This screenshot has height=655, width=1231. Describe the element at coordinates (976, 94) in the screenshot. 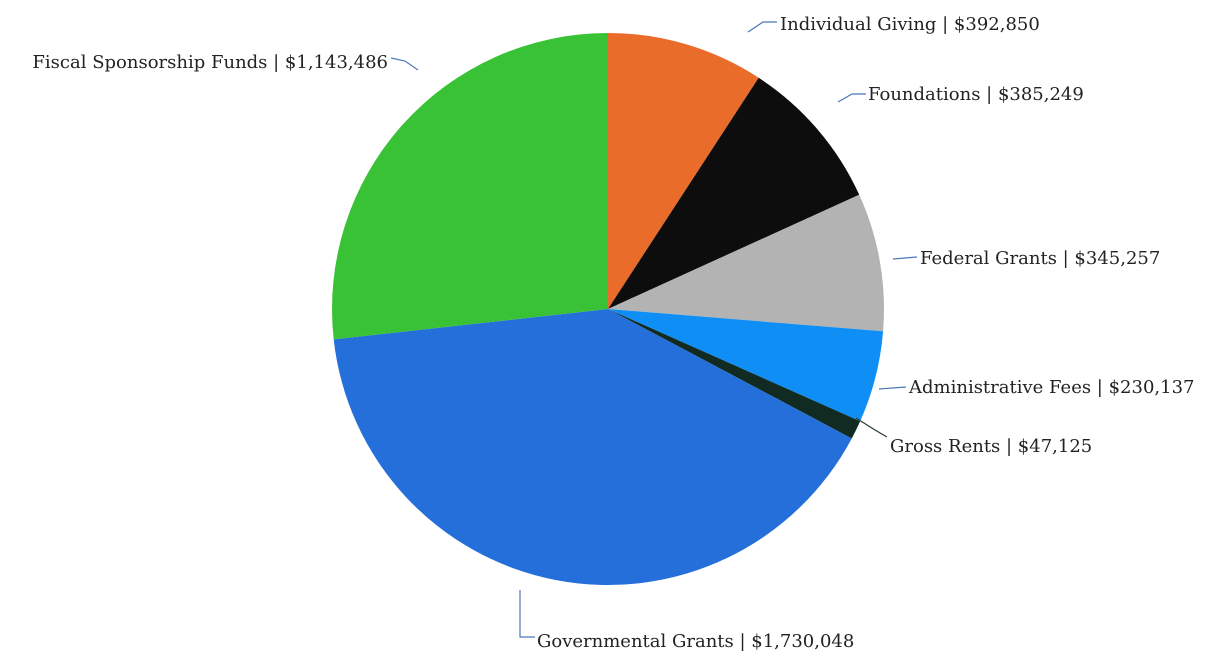

I see `slice-label-foundations: Foundations | $385,249` at that location.